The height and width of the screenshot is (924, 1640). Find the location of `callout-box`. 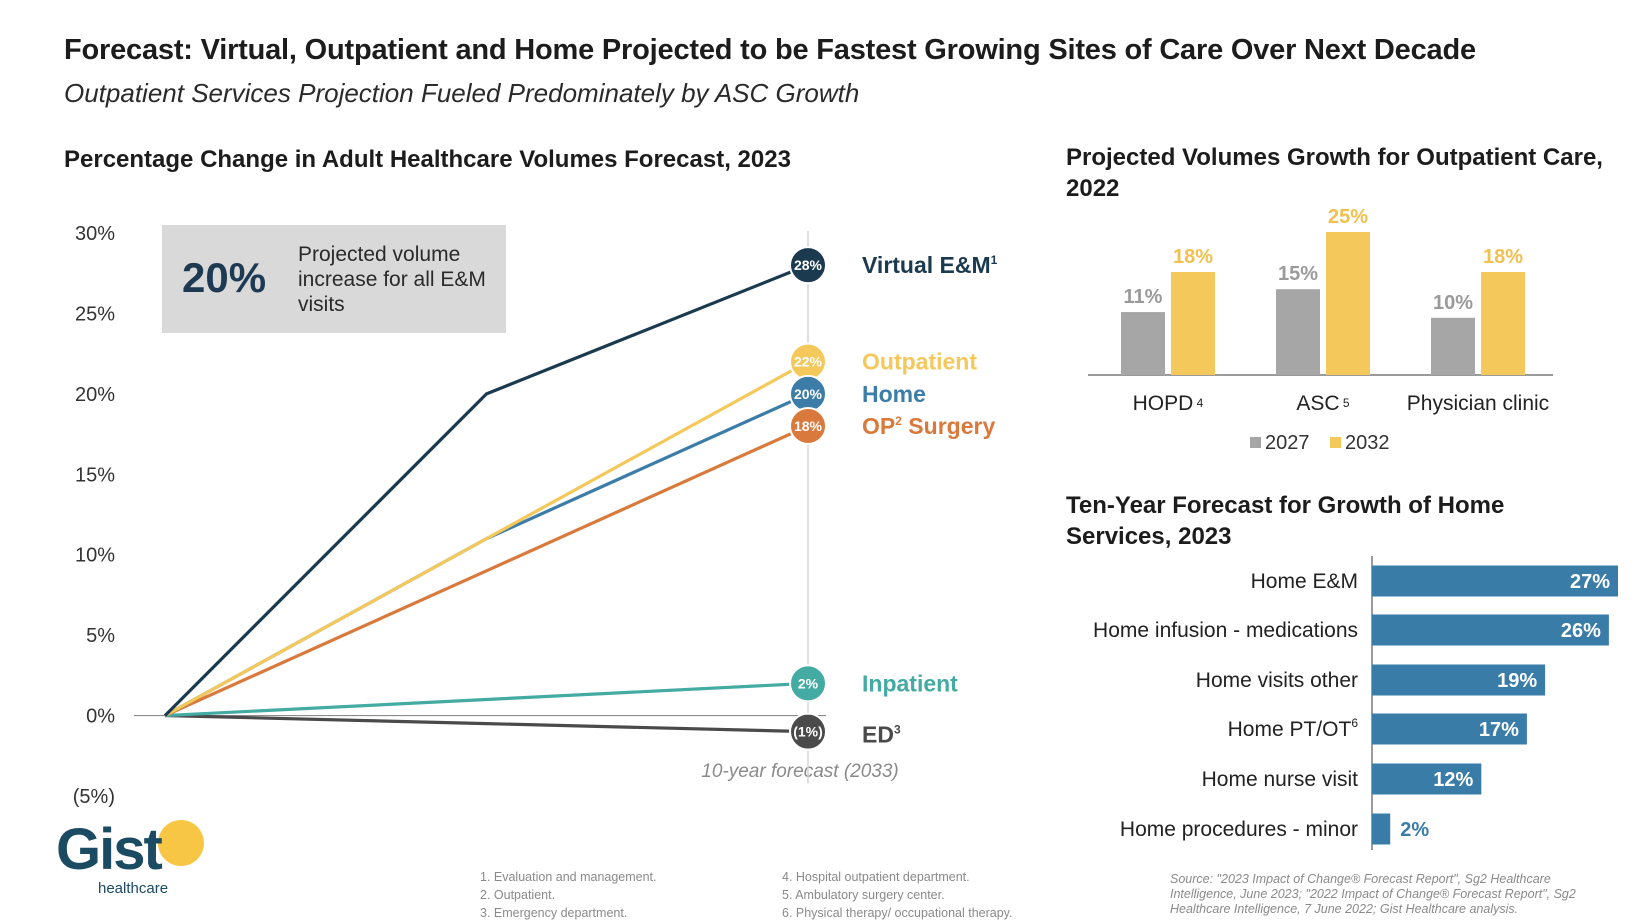

callout-box is located at coordinates (334, 279).